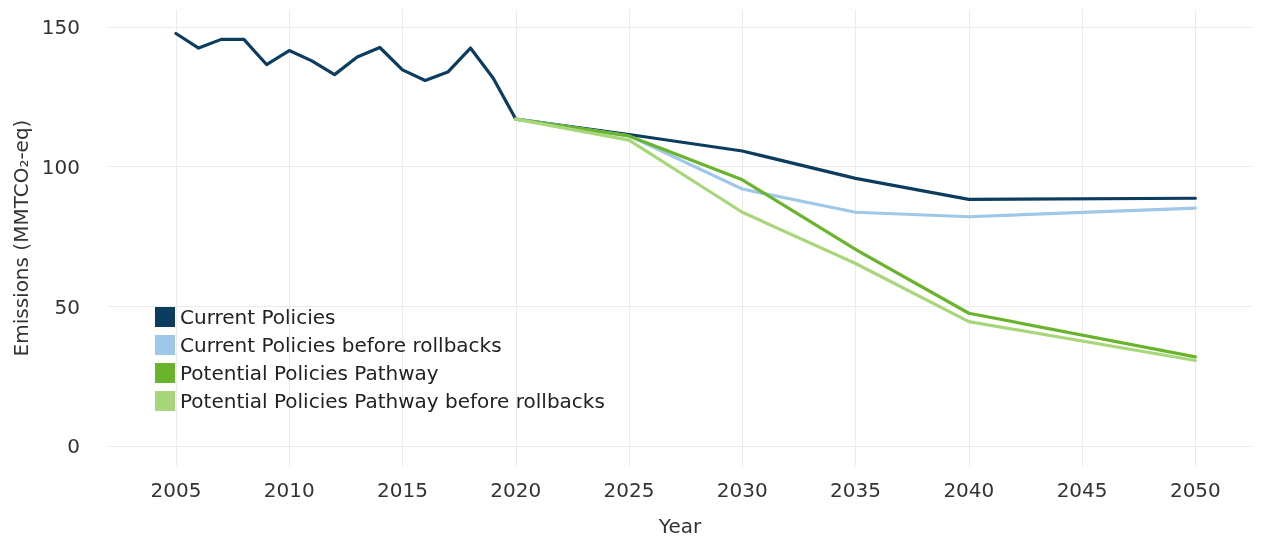 This screenshot has height=546, width=1274. I want to click on x-tick-label: 2035, so click(856, 490).